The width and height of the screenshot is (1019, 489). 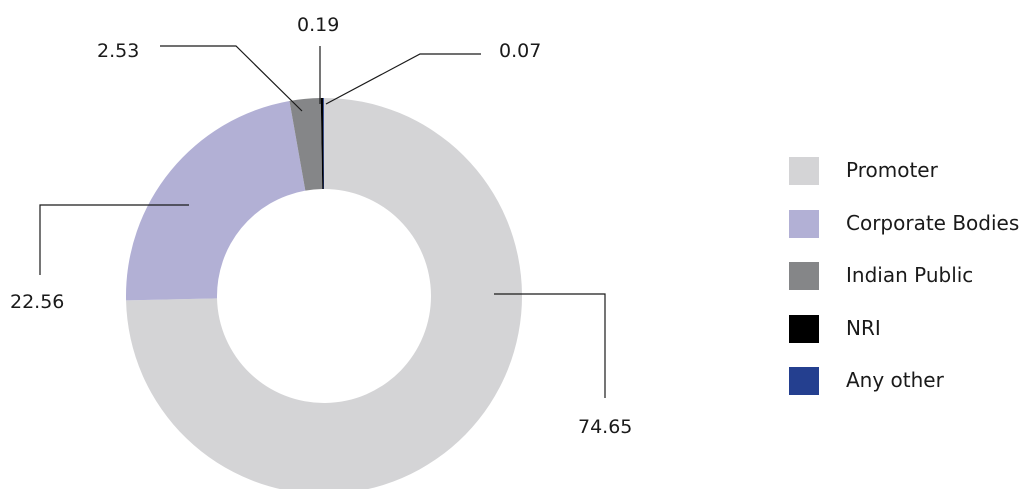 What do you see at coordinates (895, 380) in the screenshot?
I see `legend-label-any-other: Any other` at bounding box center [895, 380].